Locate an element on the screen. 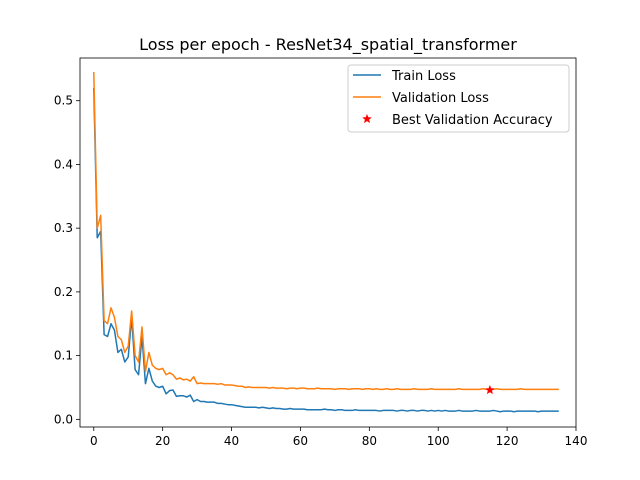 Image resolution: width=640 pixels, height=480 pixels. y-tick-label: 0.3 is located at coordinates (63, 228).